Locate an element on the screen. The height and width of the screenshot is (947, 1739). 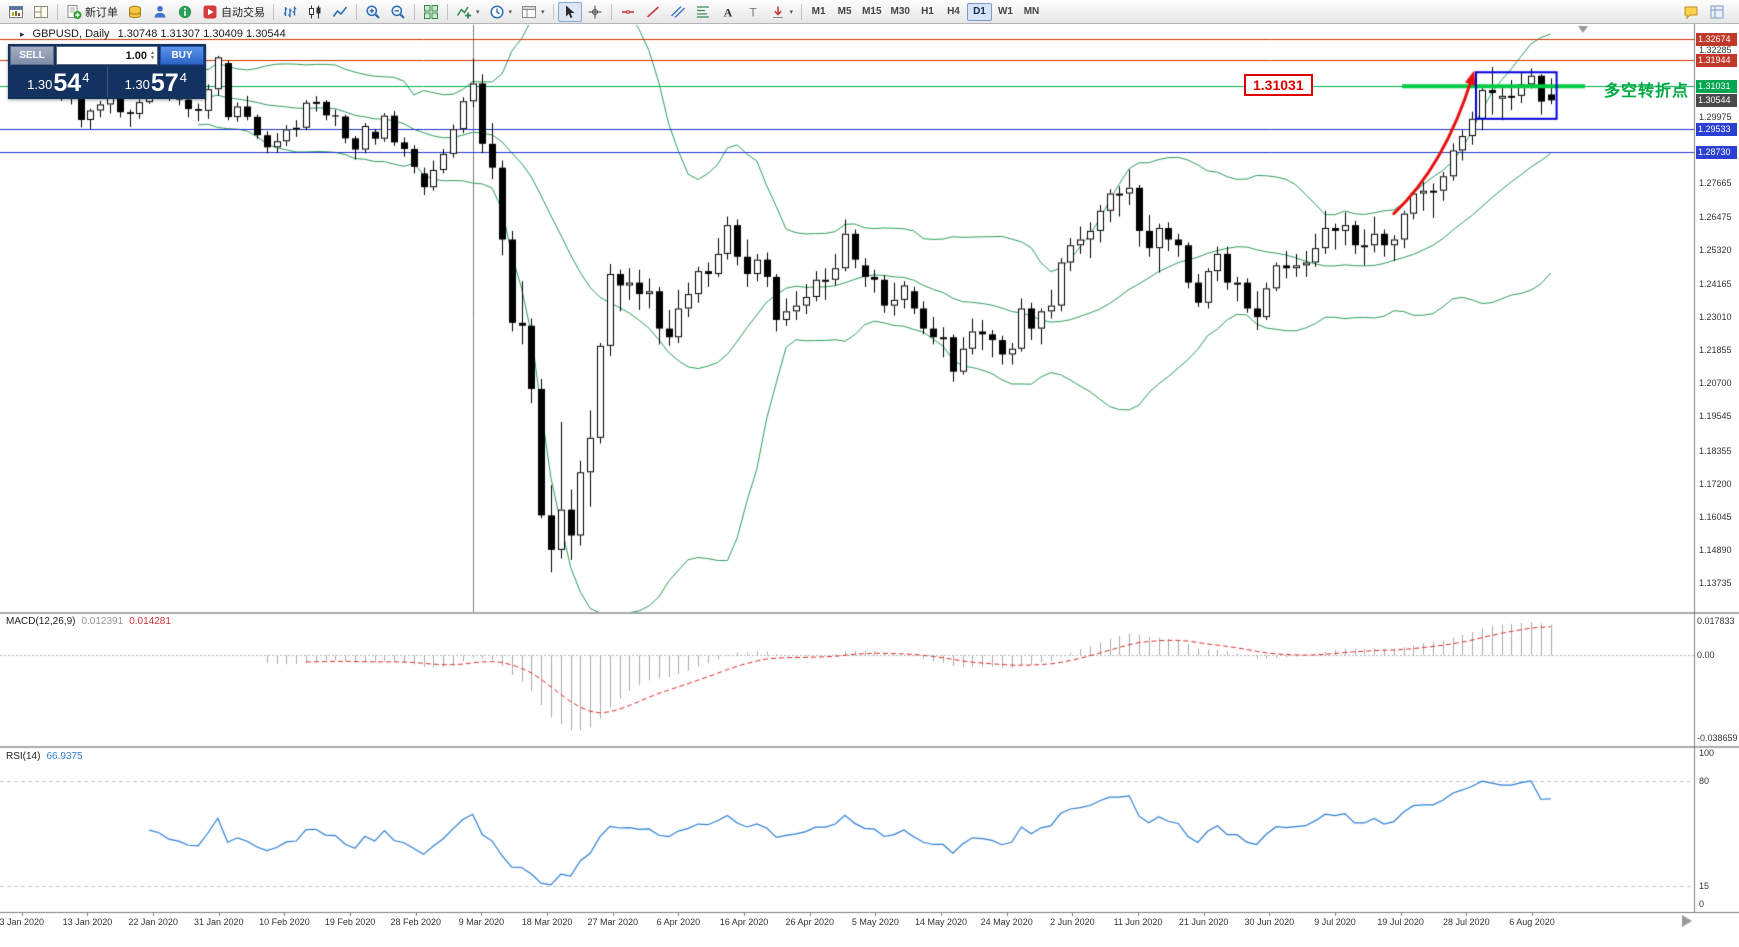
price-axis-tick: 1.25320 is located at coordinates (1715, 250).